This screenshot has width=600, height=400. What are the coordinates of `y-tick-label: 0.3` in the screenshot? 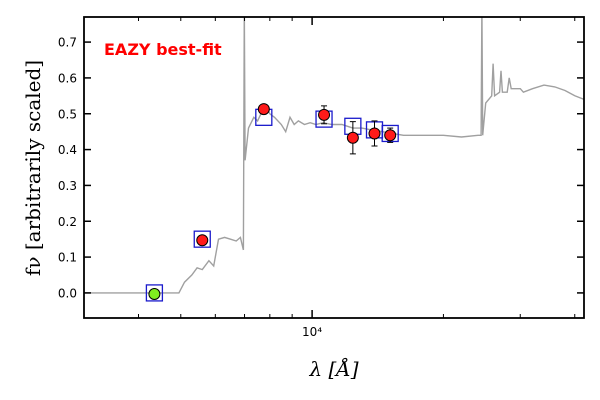 It's located at (67, 186).